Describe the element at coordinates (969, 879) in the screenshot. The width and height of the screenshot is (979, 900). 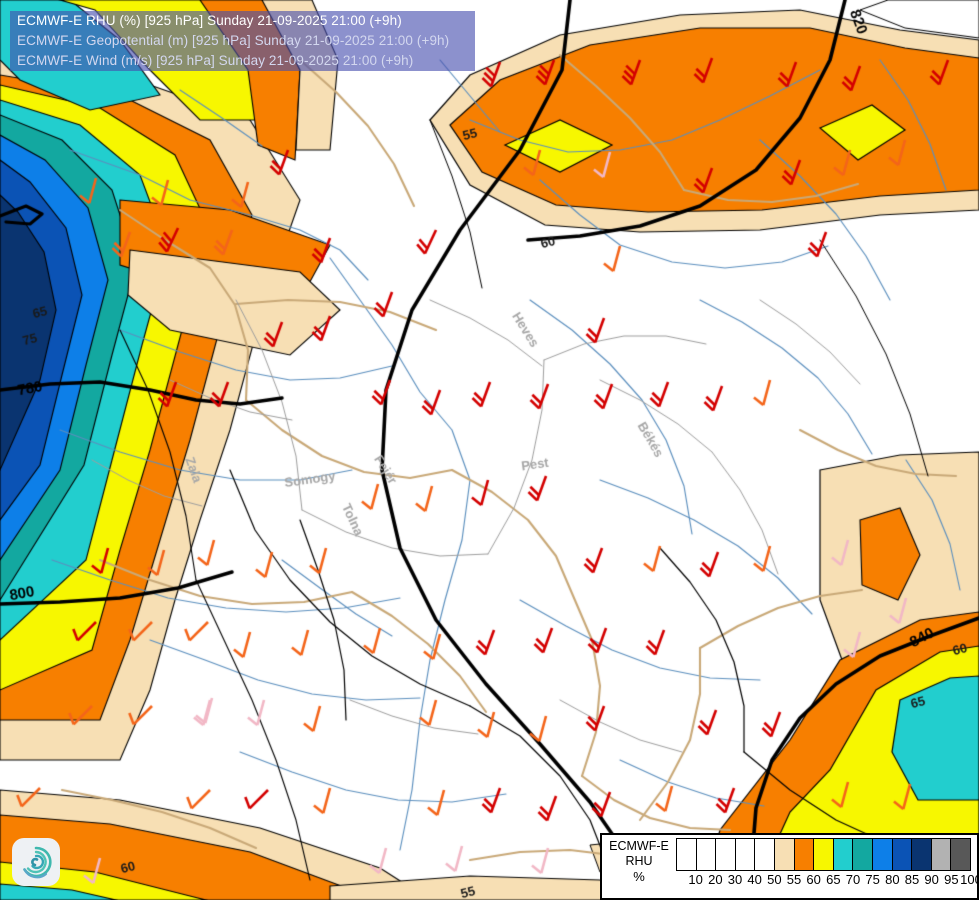
I see `legend-tick-100: 100` at that location.